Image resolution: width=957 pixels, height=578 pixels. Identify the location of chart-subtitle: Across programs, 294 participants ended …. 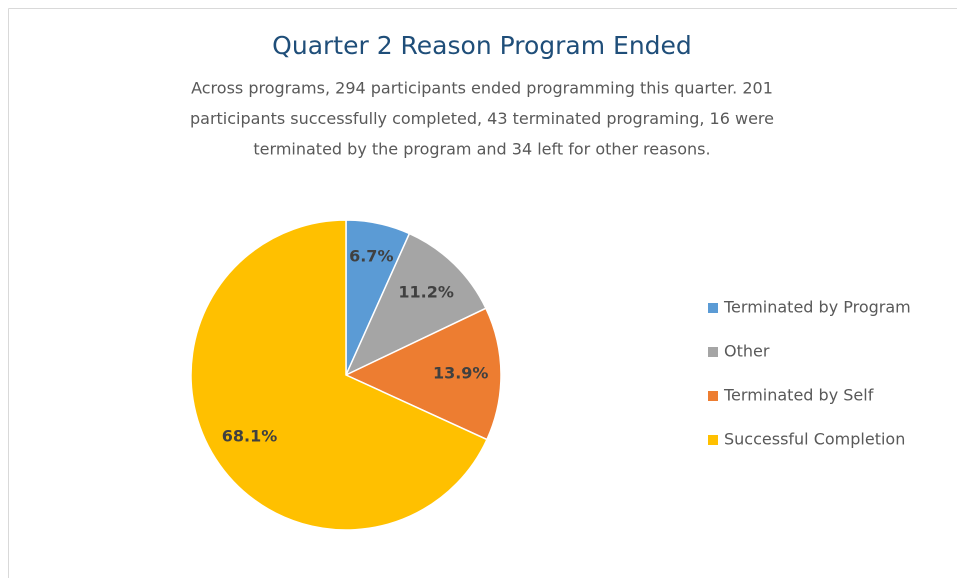
(482, 88).